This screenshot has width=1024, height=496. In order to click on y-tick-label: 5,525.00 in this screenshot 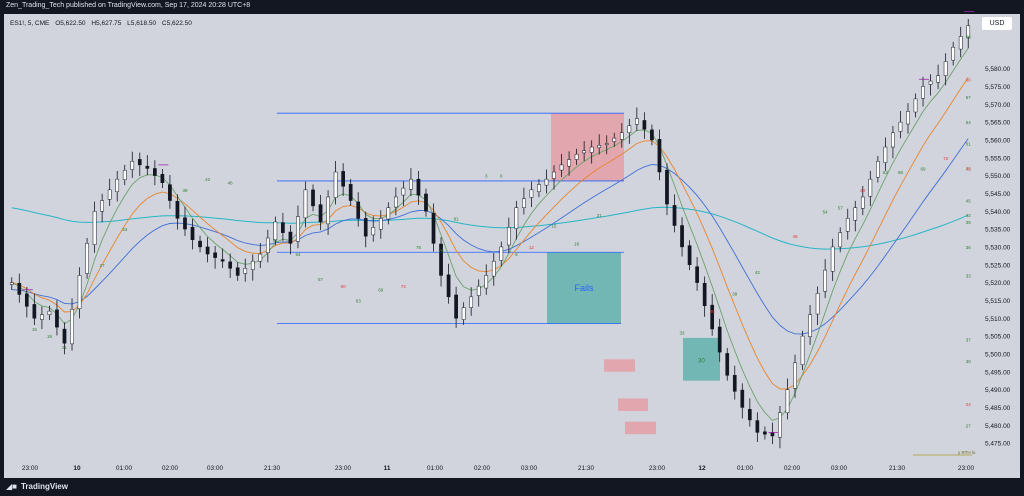, I will do `click(998, 265)`.